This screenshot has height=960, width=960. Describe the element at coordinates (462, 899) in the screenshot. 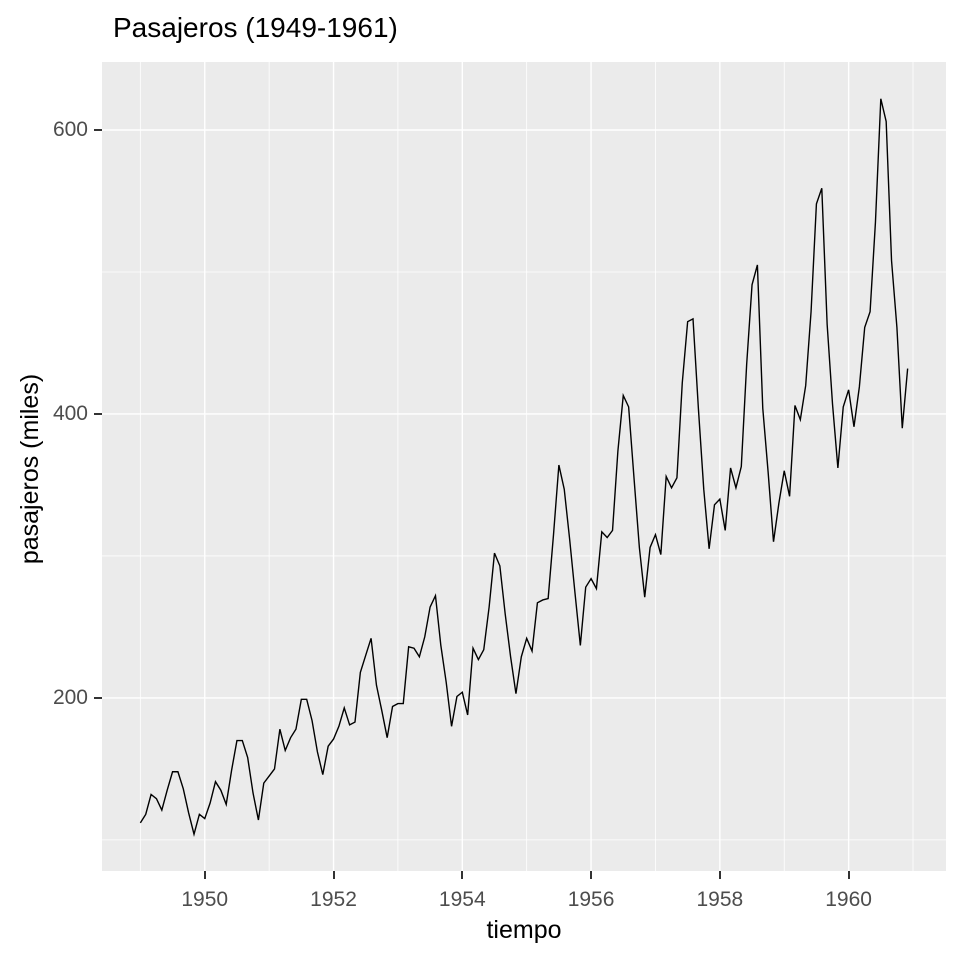

I see `x-tick-label: 1954` at that location.